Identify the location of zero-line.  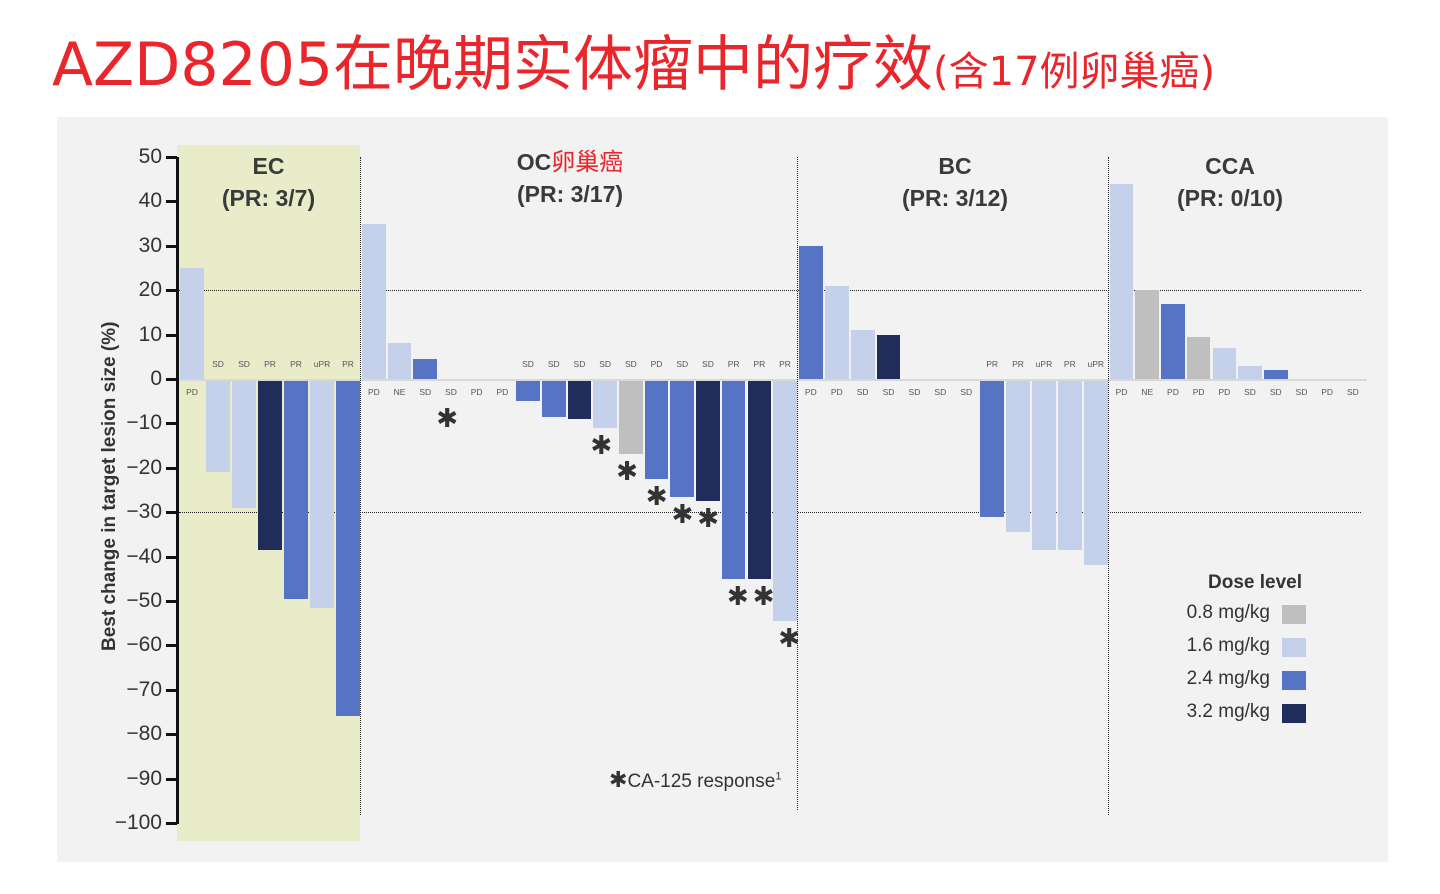
(773, 380).